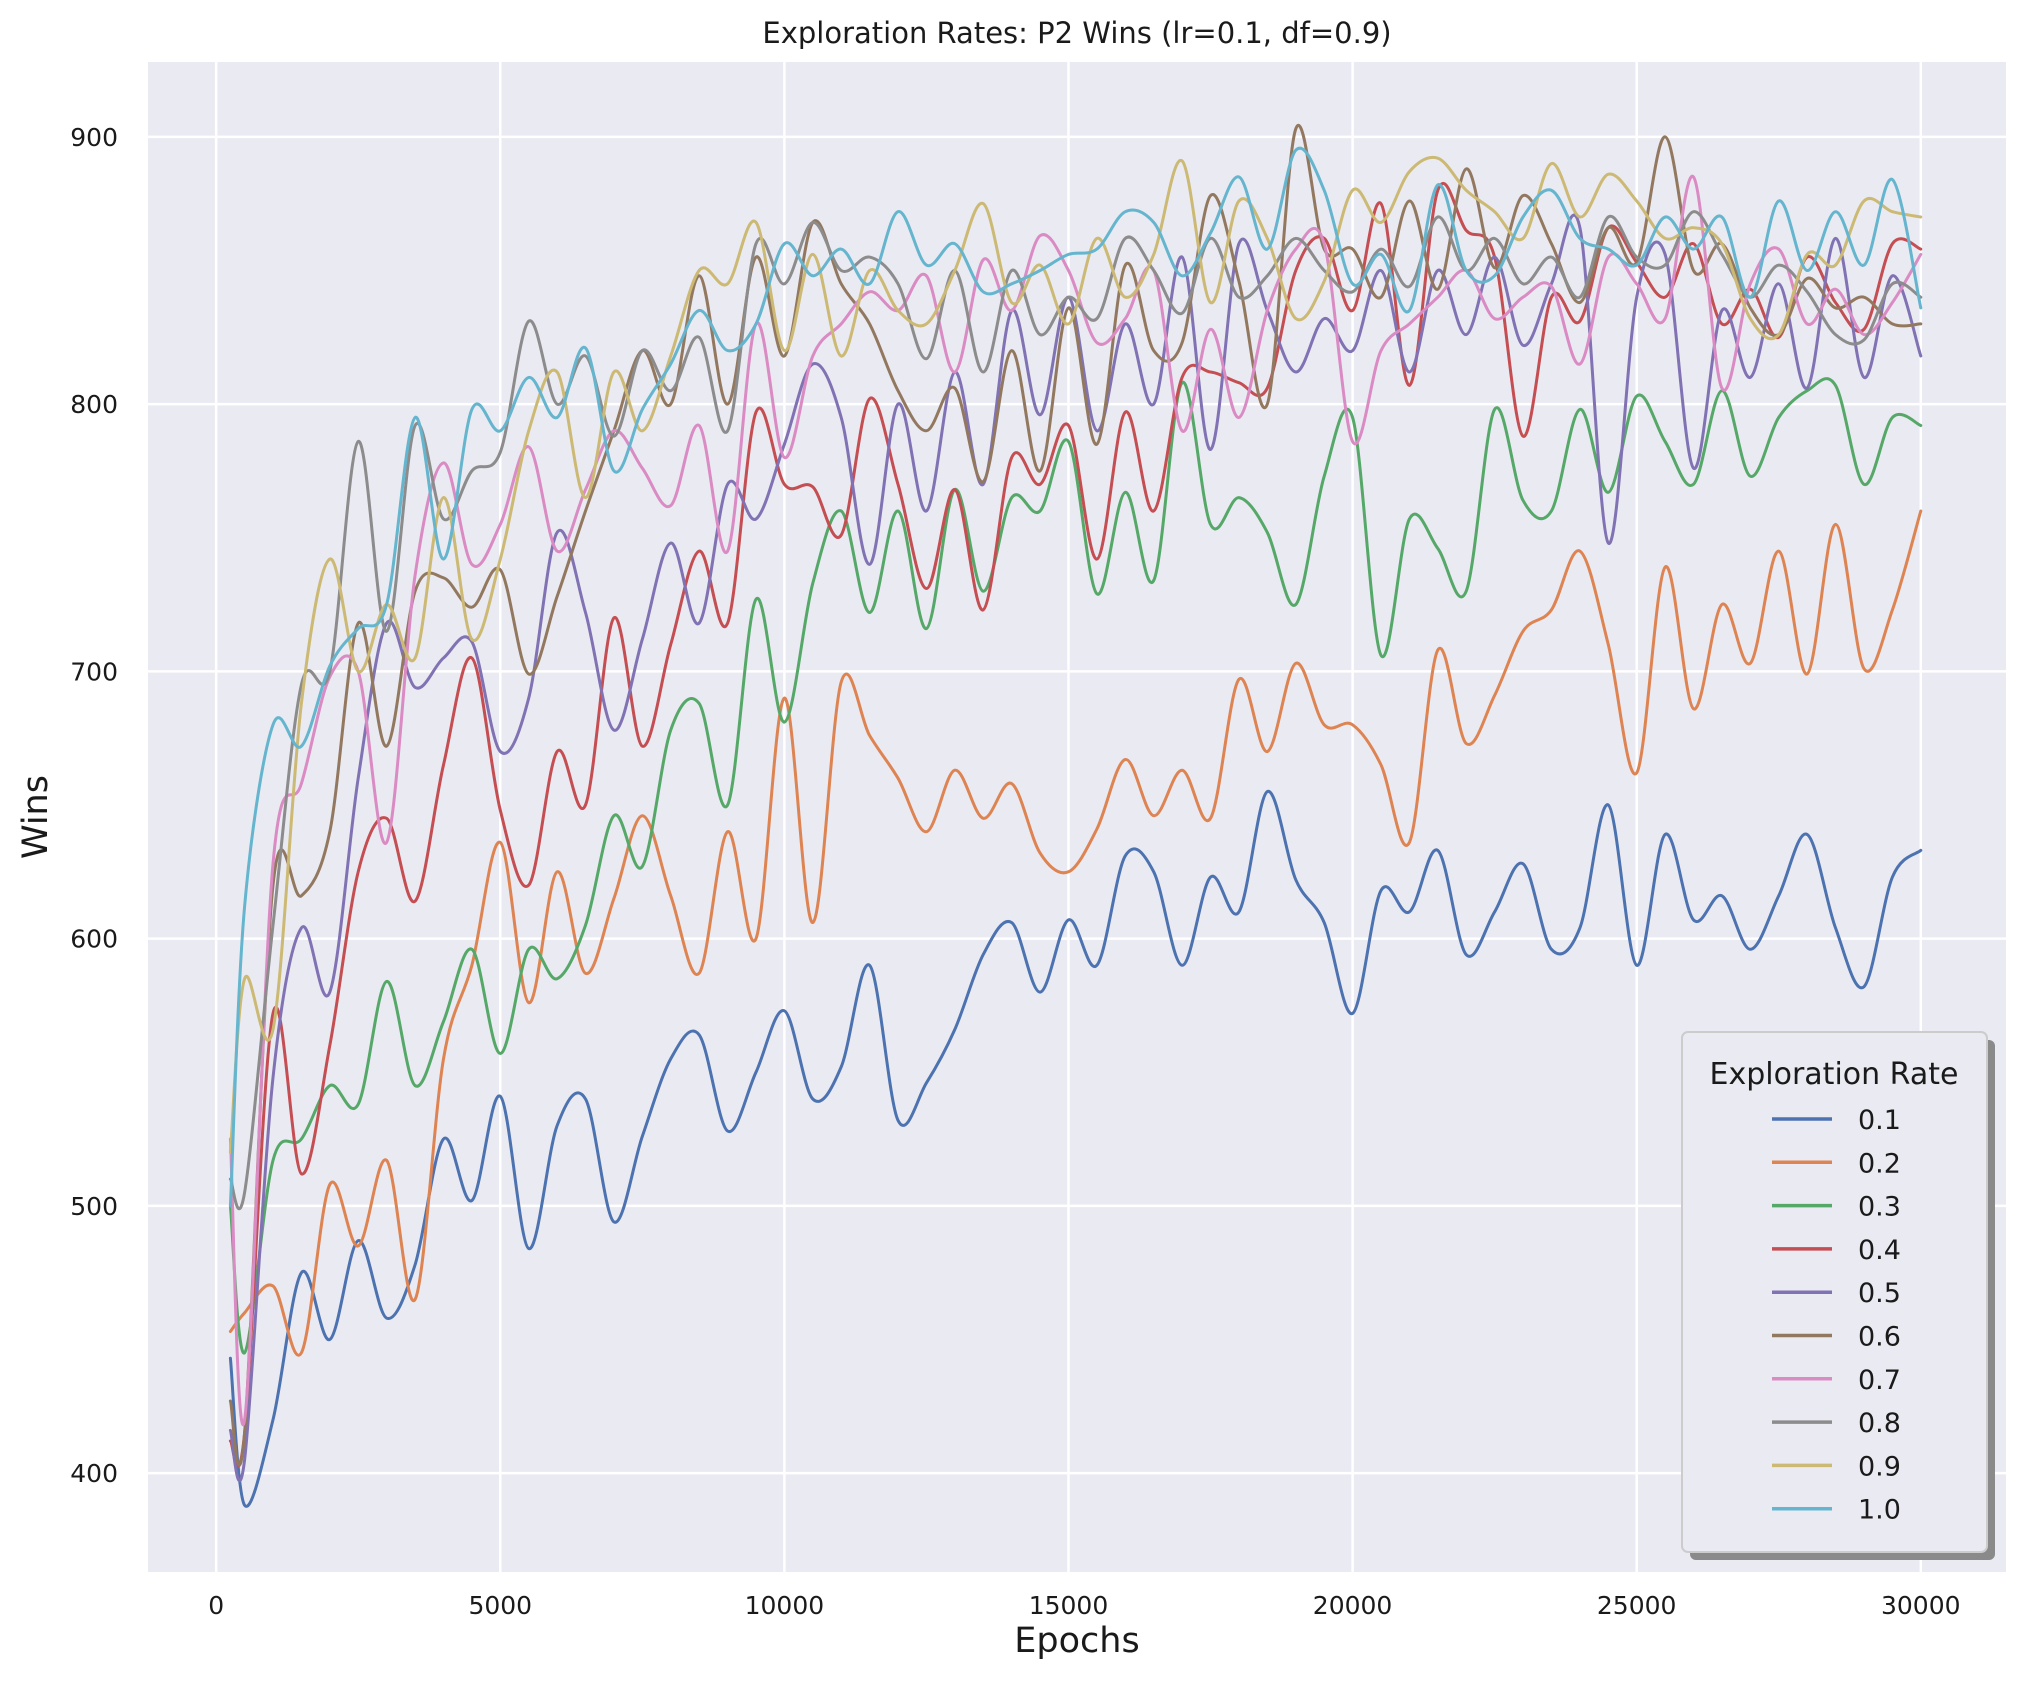 The image size is (2024, 1692). I want to click on x-axis-label: Epochs, so click(1076, 1641).